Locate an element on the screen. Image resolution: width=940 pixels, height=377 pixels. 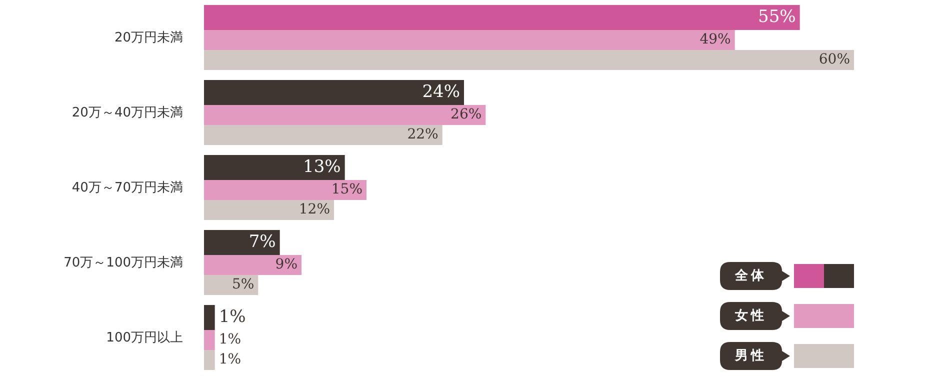
data-label: 9% is located at coordinates (286, 264).